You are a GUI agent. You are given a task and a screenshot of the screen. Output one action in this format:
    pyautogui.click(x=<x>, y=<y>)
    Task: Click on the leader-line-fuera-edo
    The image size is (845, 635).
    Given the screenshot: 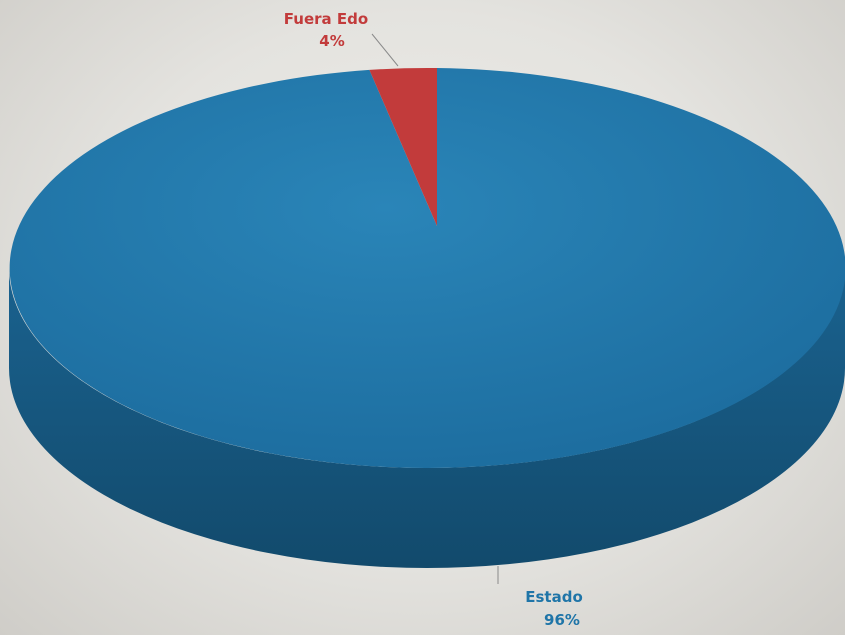 What is the action you would take?
    pyautogui.click(x=385, y=50)
    